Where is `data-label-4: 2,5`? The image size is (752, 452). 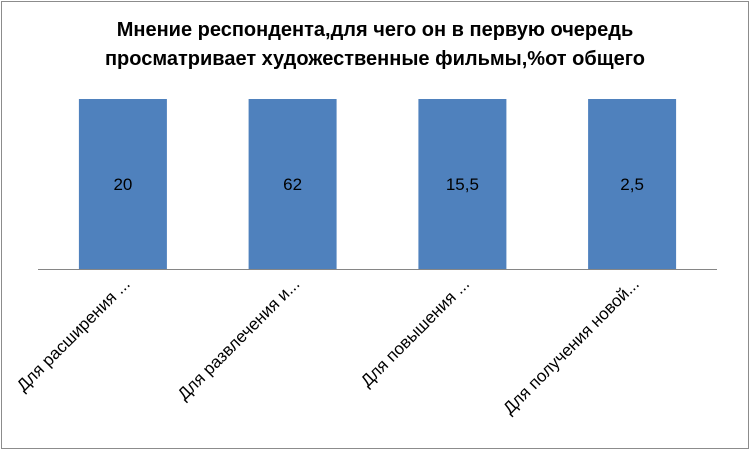
data-label-4: 2,5 is located at coordinates (632, 184).